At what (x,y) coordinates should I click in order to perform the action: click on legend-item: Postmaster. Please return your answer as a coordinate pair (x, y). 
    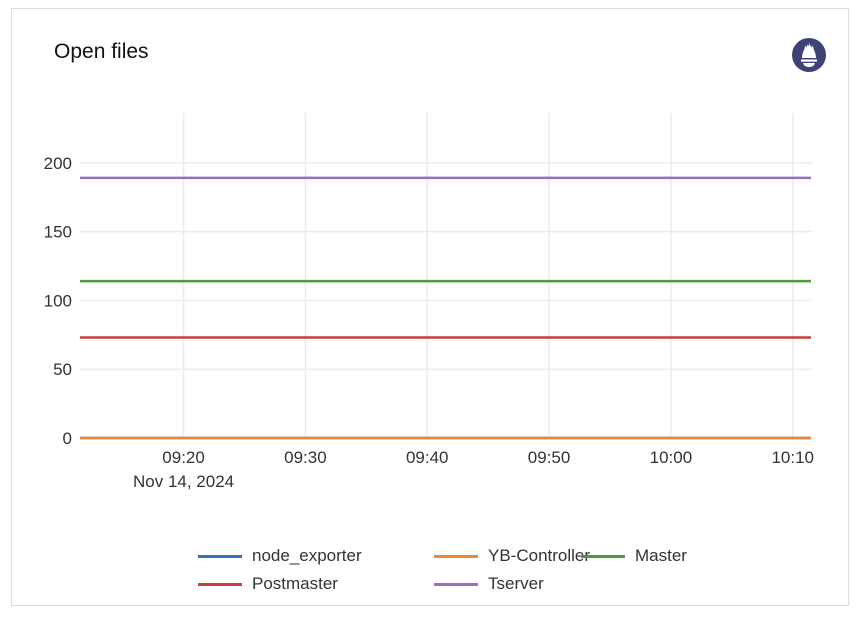
    Looking at the image, I should click on (268, 584).